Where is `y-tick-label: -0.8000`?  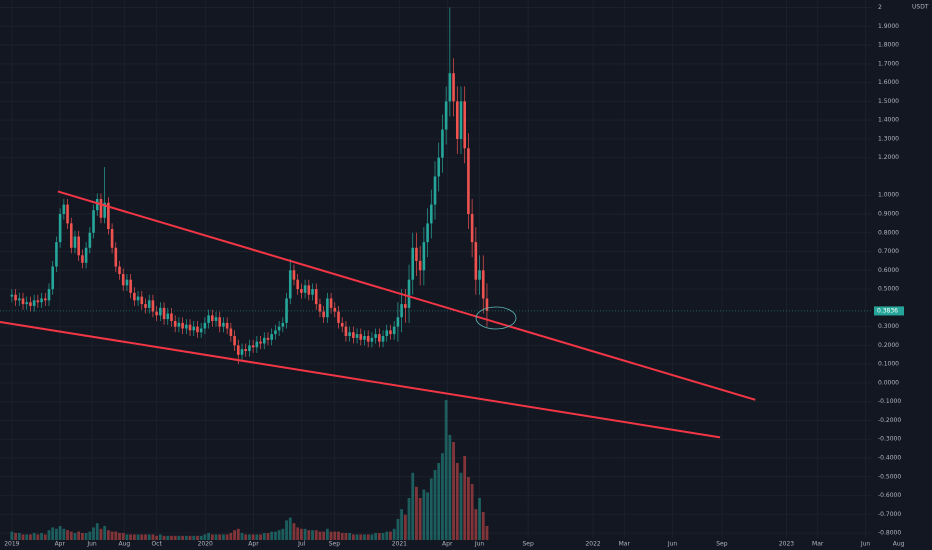
y-tick-label: -0.8000 is located at coordinates (889, 533).